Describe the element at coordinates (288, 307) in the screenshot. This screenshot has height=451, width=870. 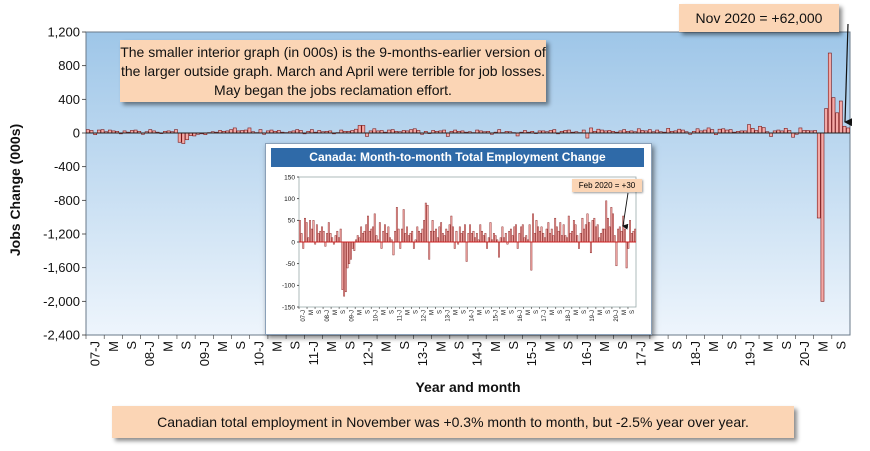
I see `y-tick-label: -150` at that location.